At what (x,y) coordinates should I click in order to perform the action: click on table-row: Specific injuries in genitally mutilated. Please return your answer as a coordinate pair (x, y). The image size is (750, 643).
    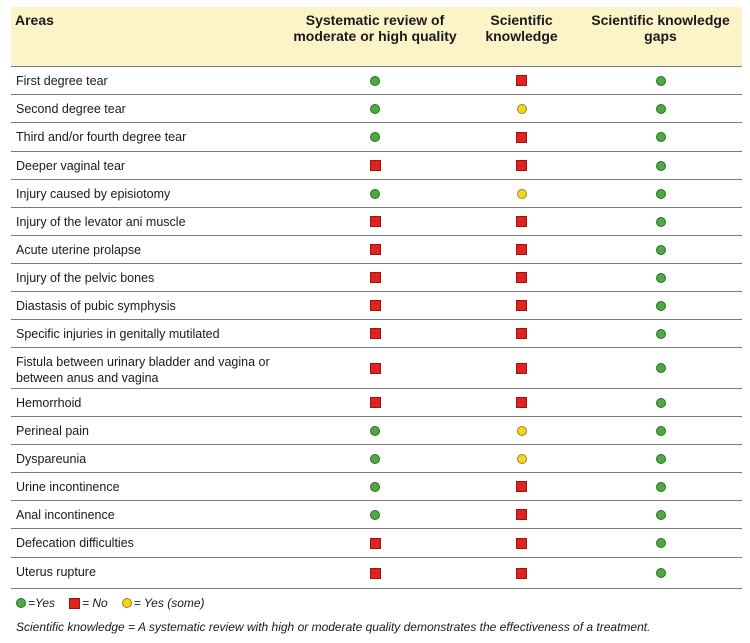
    Looking at the image, I should click on (376, 334).